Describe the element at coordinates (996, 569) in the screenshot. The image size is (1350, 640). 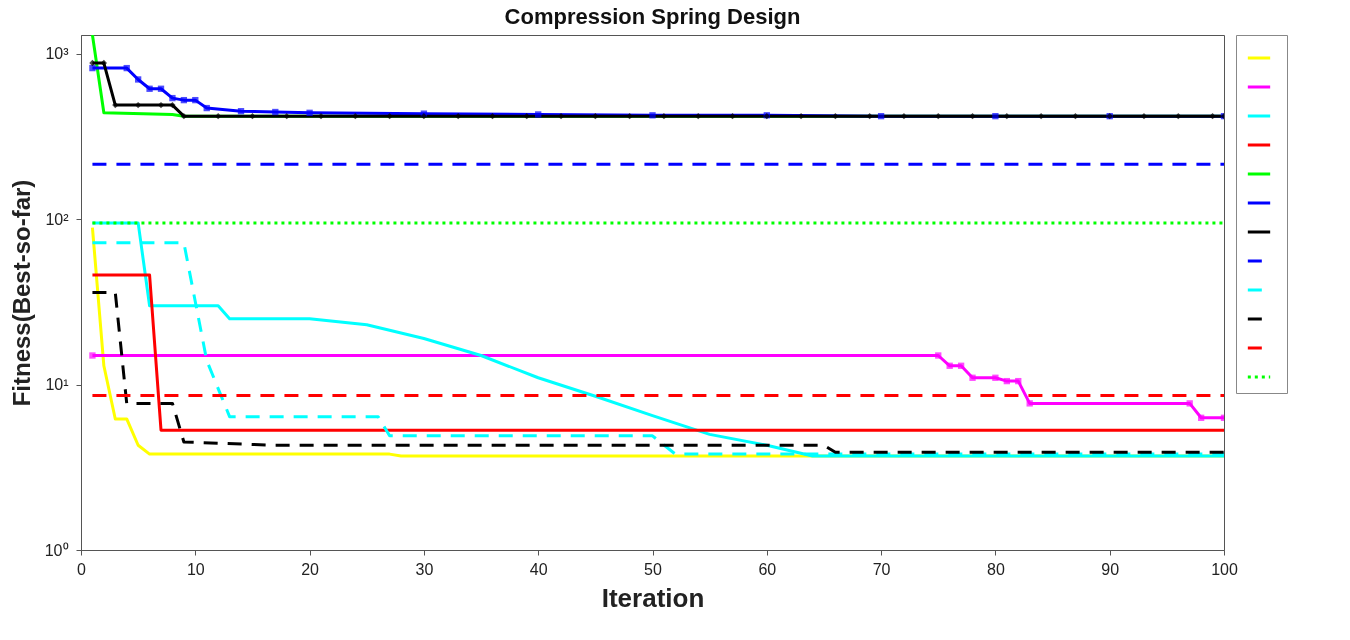
I see `x-tick-label: 80` at that location.